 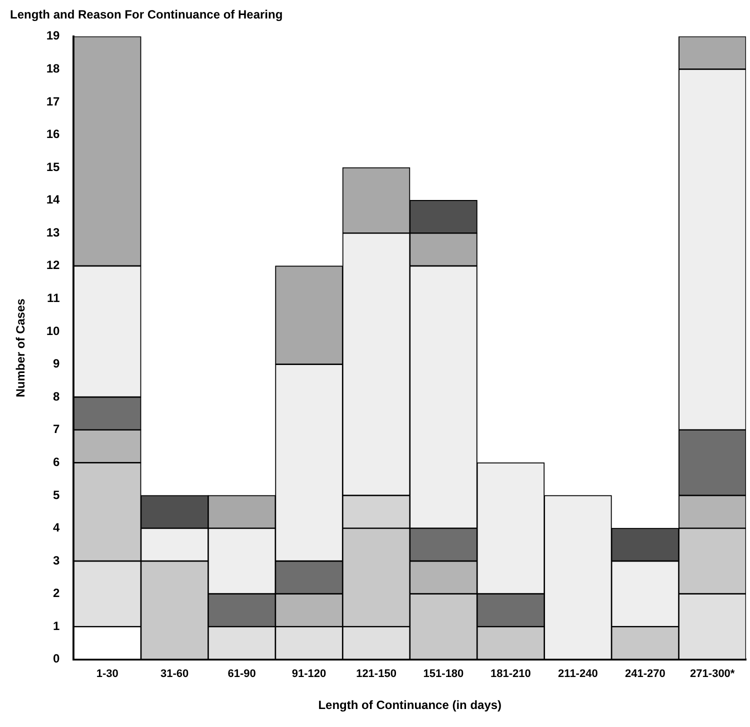 What do you see at coordinates (146, 15) in the screenshot?
I see `chart-title: Length and Reason For Continuance of Hearing` at bounding box center [146, 15].